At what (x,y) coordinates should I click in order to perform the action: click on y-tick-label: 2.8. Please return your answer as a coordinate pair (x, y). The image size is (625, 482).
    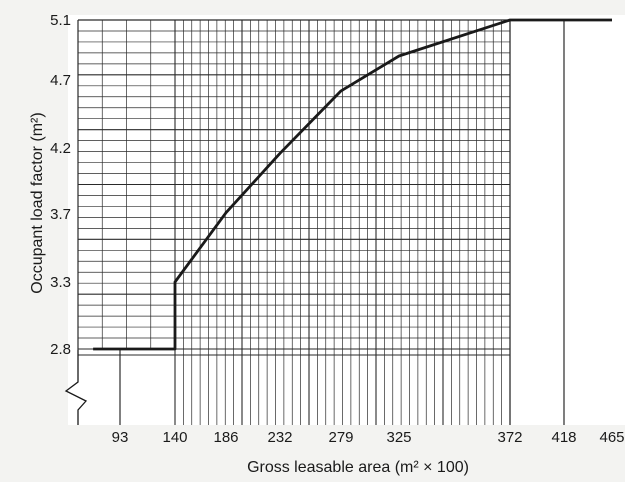
    Looking at the image, I should click on (60, 349).